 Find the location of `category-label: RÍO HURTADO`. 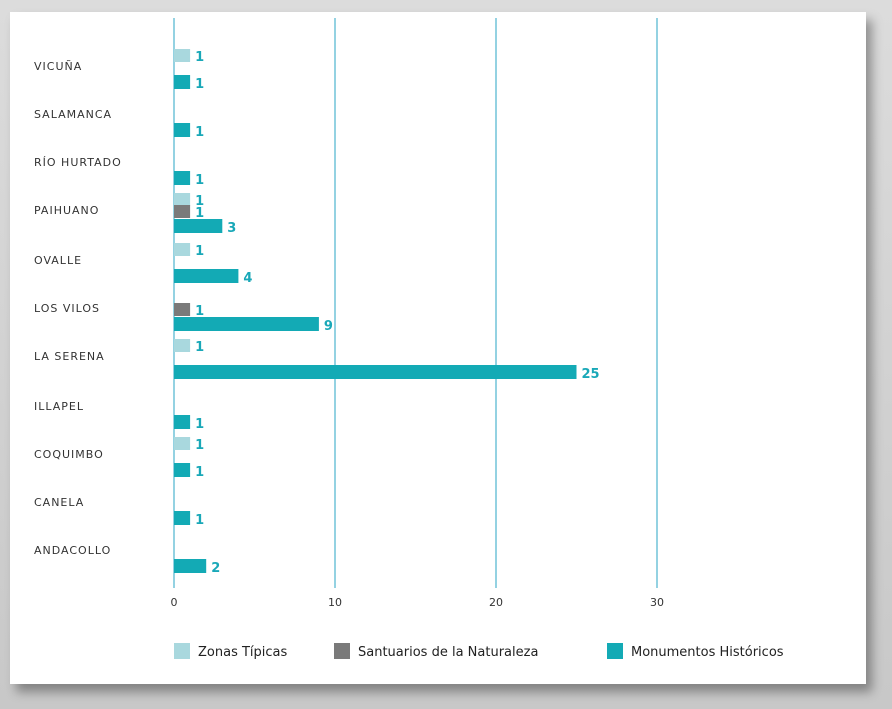

category-label: RÍO HURTADO is located at coordinates (78, 162).